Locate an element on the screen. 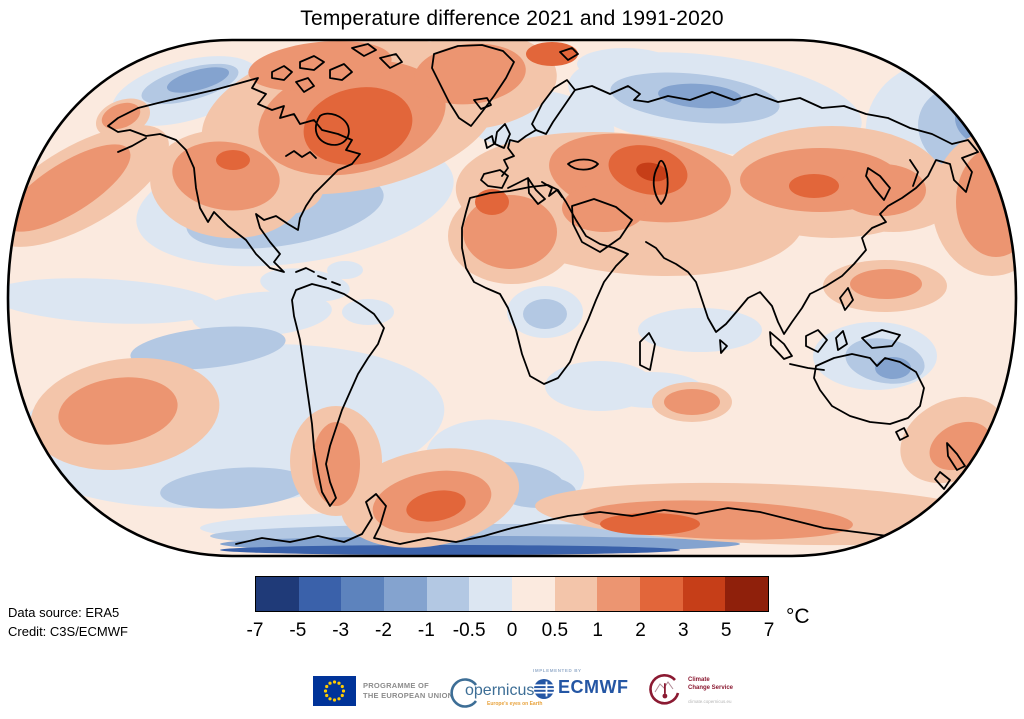 The width and height of the screenshot is (1024, 719). colorbar-tick-label: 3 is located at coordinates (683, 630).